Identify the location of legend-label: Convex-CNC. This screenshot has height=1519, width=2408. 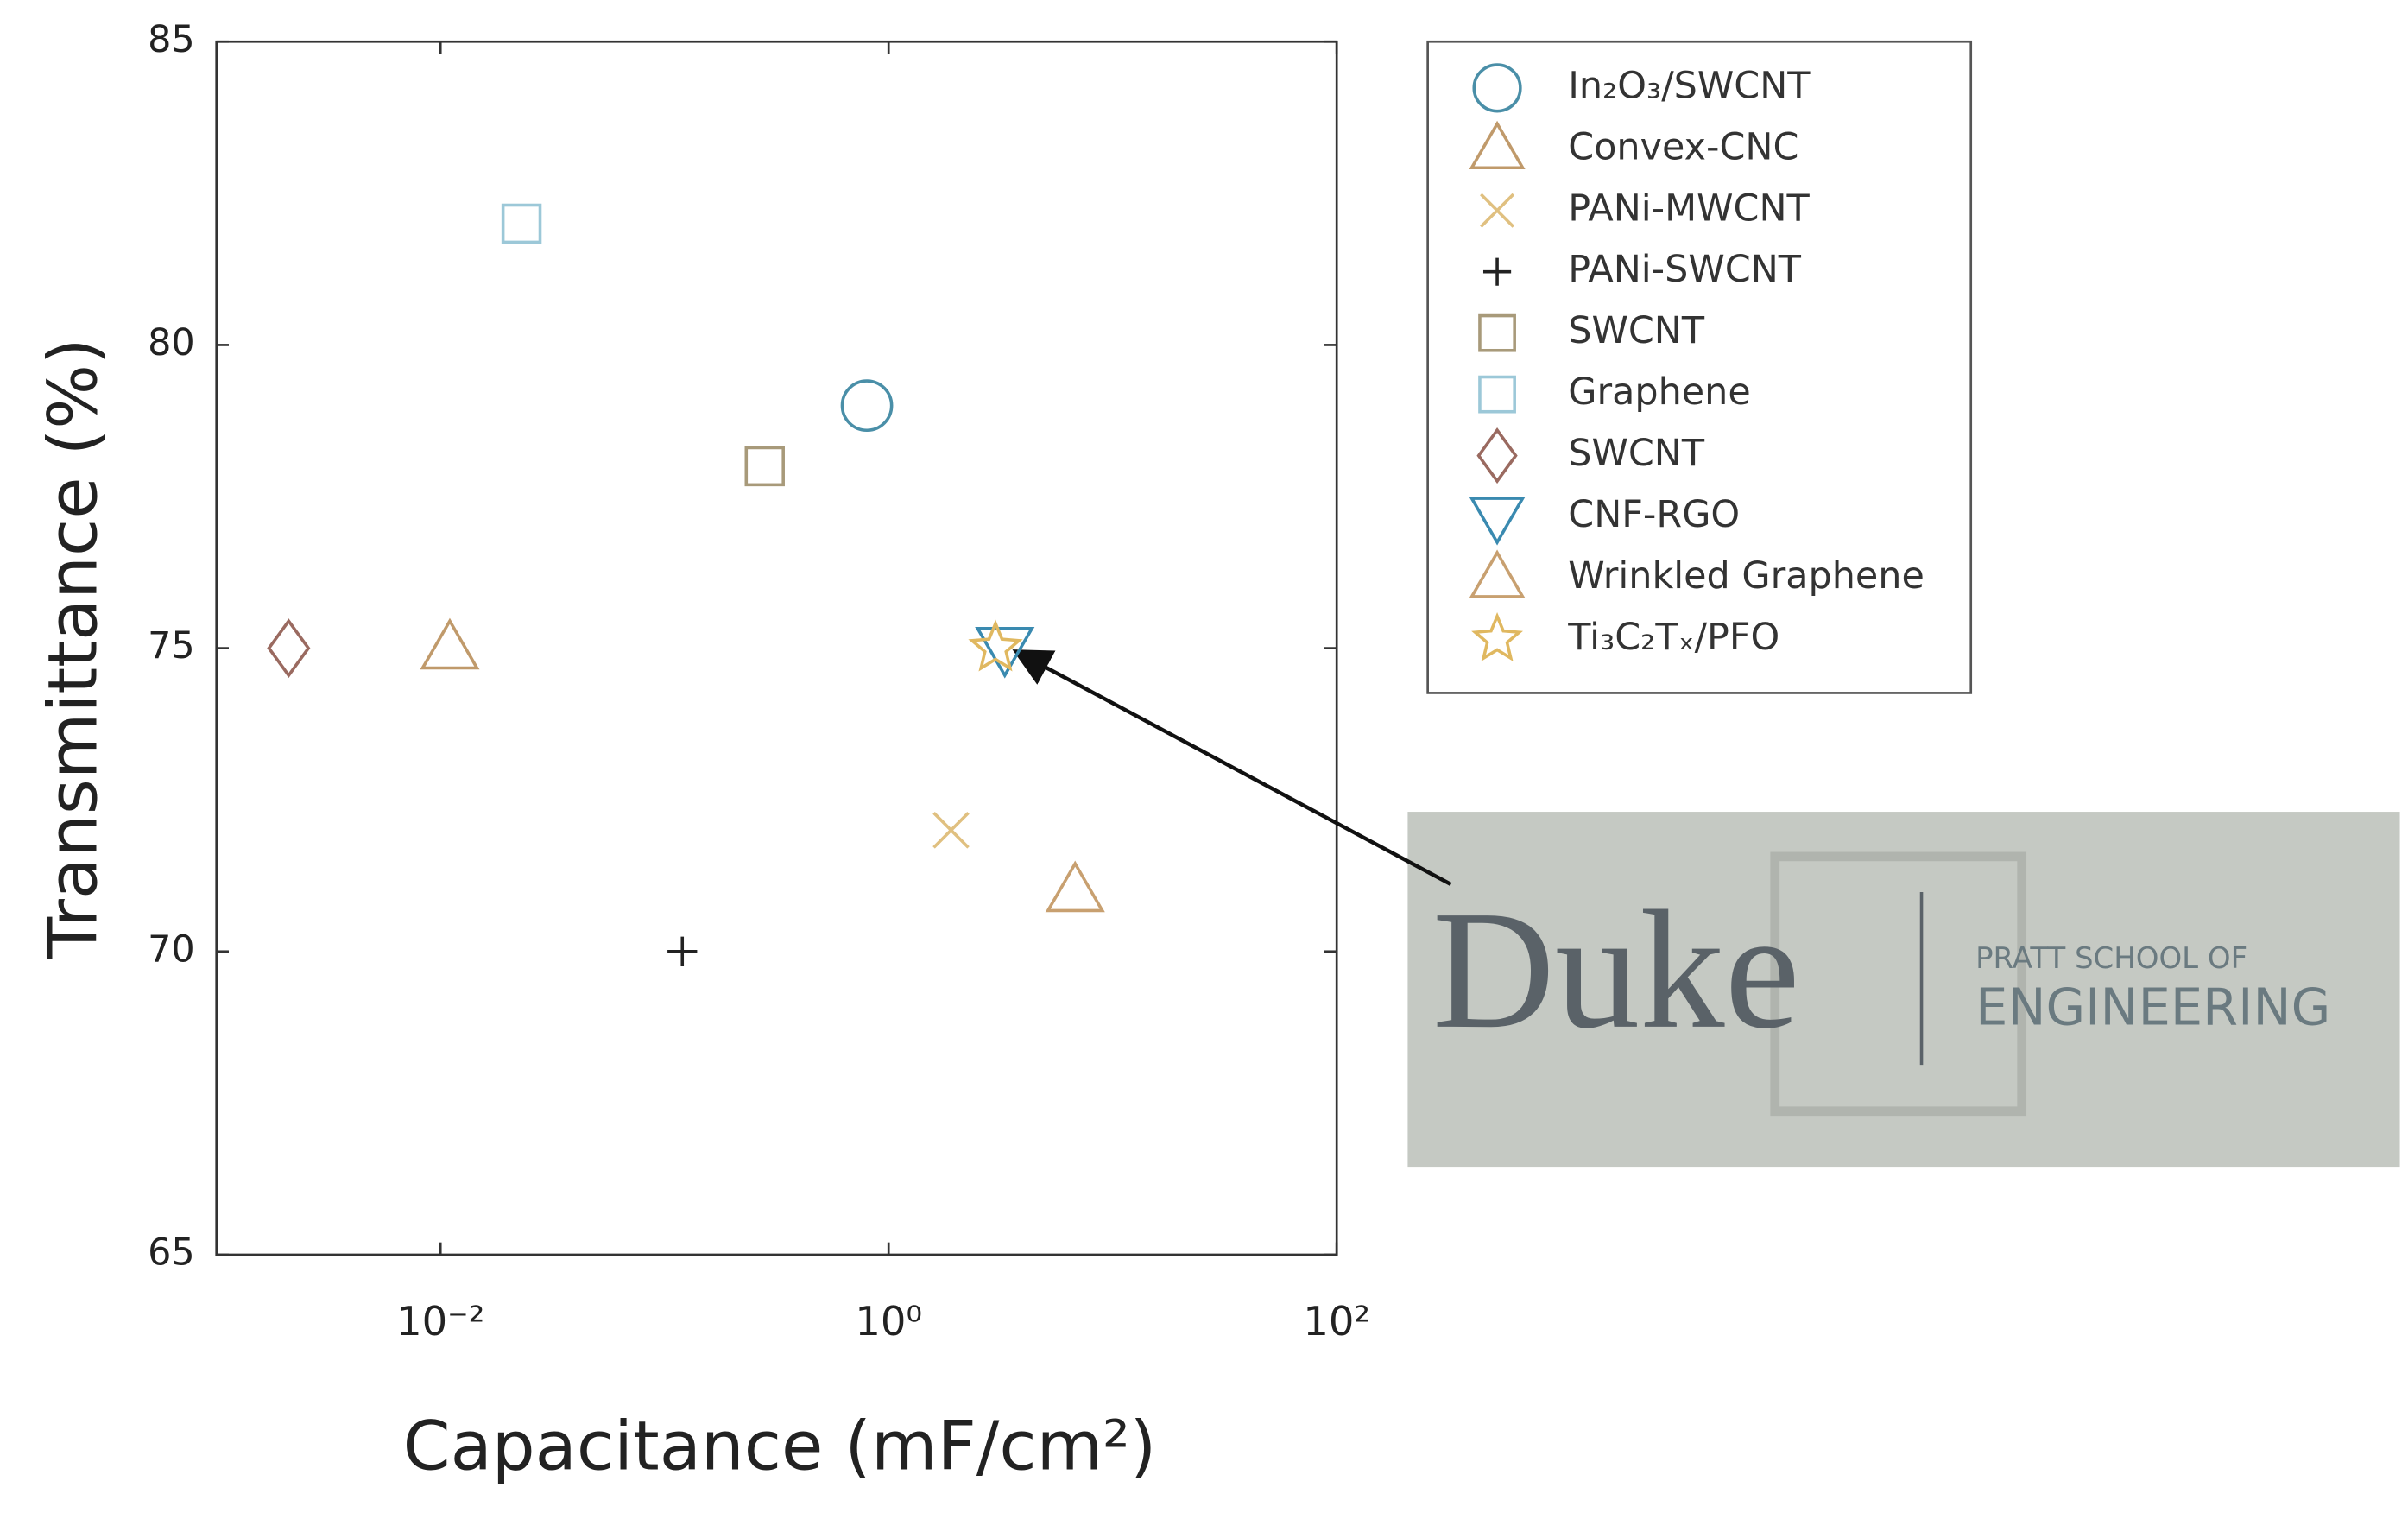
(1683, 146).